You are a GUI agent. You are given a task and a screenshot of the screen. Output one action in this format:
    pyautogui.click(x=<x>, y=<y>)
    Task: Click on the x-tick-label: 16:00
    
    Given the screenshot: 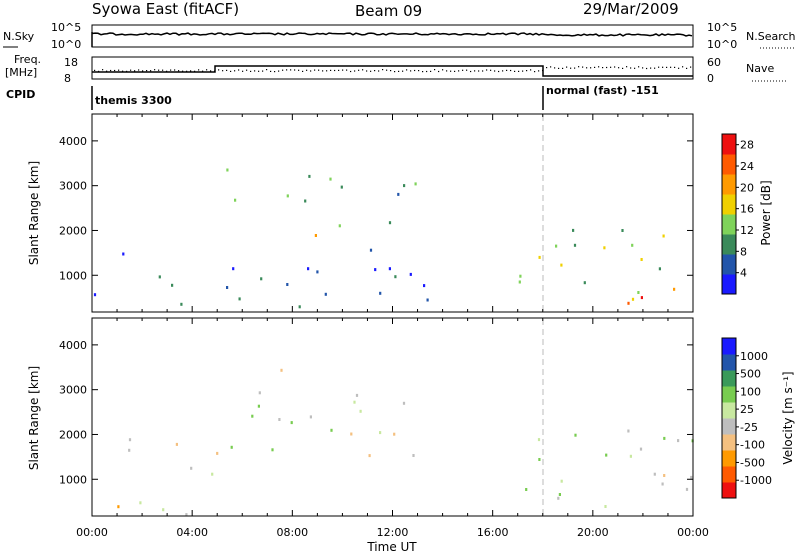 What is the action you would take?
    pyautogui.click(x=493, y=532)
    